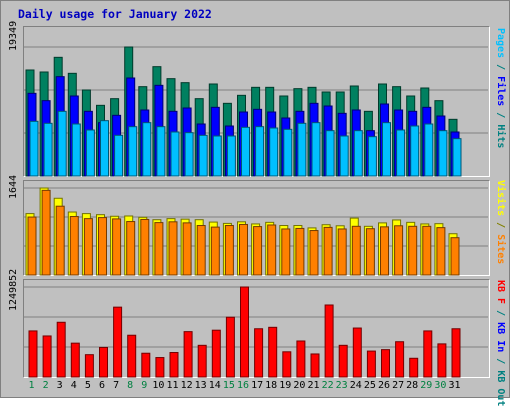 The height and width of the screenshot is (406, 512). I want to click on x-tick-label: 30, so click(440, 385).